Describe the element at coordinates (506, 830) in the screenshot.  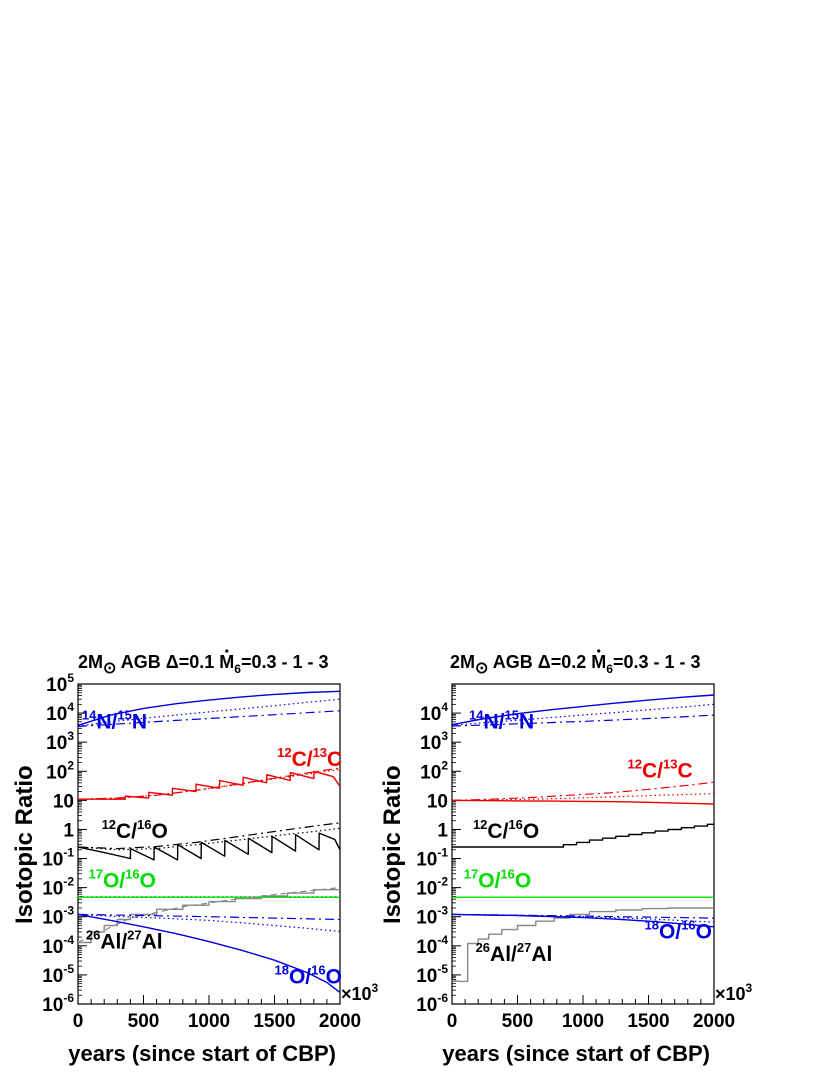
I see `curve-label-CO: 12C/16O` at that location.